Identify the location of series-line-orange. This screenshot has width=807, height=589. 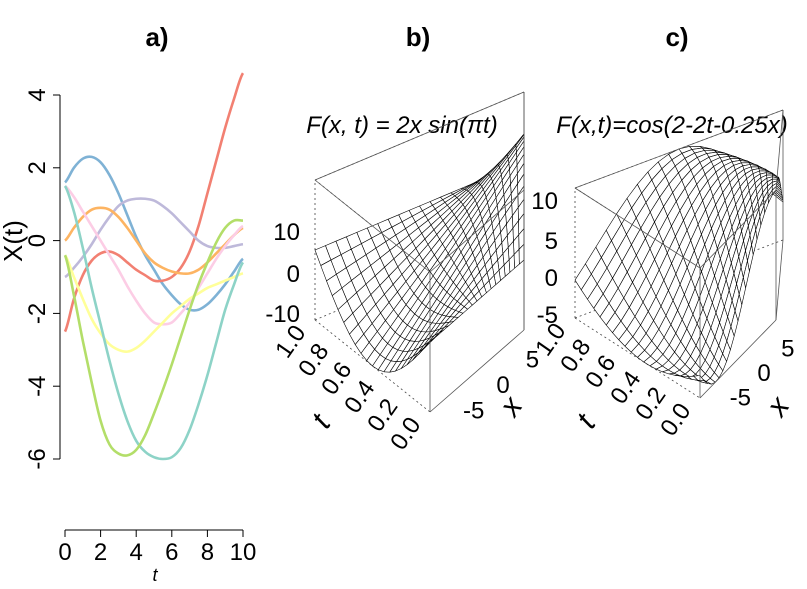
(154, 241).